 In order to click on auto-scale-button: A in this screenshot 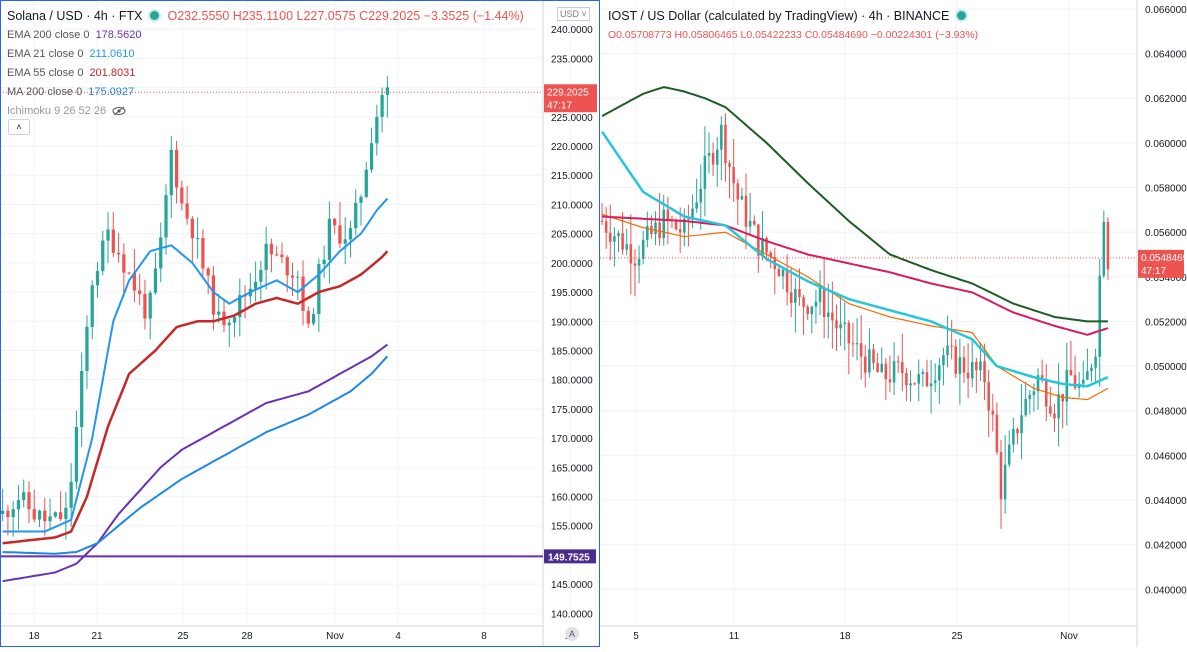, I will do `click(572, 634)`.